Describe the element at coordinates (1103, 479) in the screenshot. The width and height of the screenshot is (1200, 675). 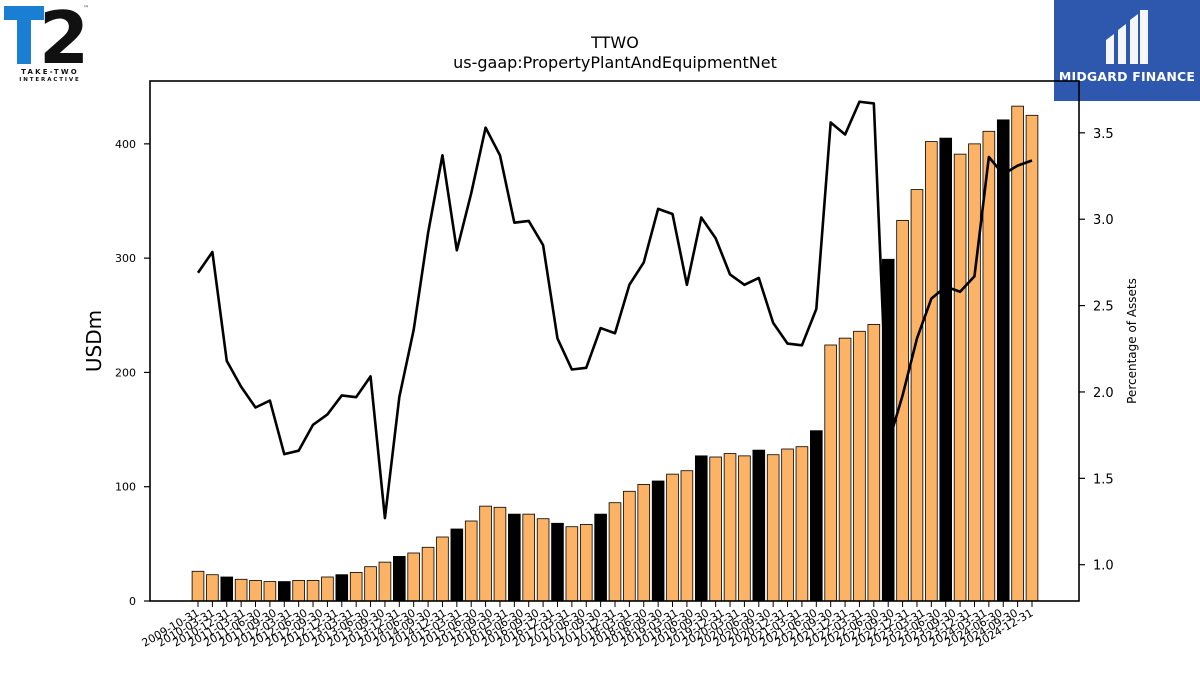
I see `y2-tick-label: 1.5` at that location.